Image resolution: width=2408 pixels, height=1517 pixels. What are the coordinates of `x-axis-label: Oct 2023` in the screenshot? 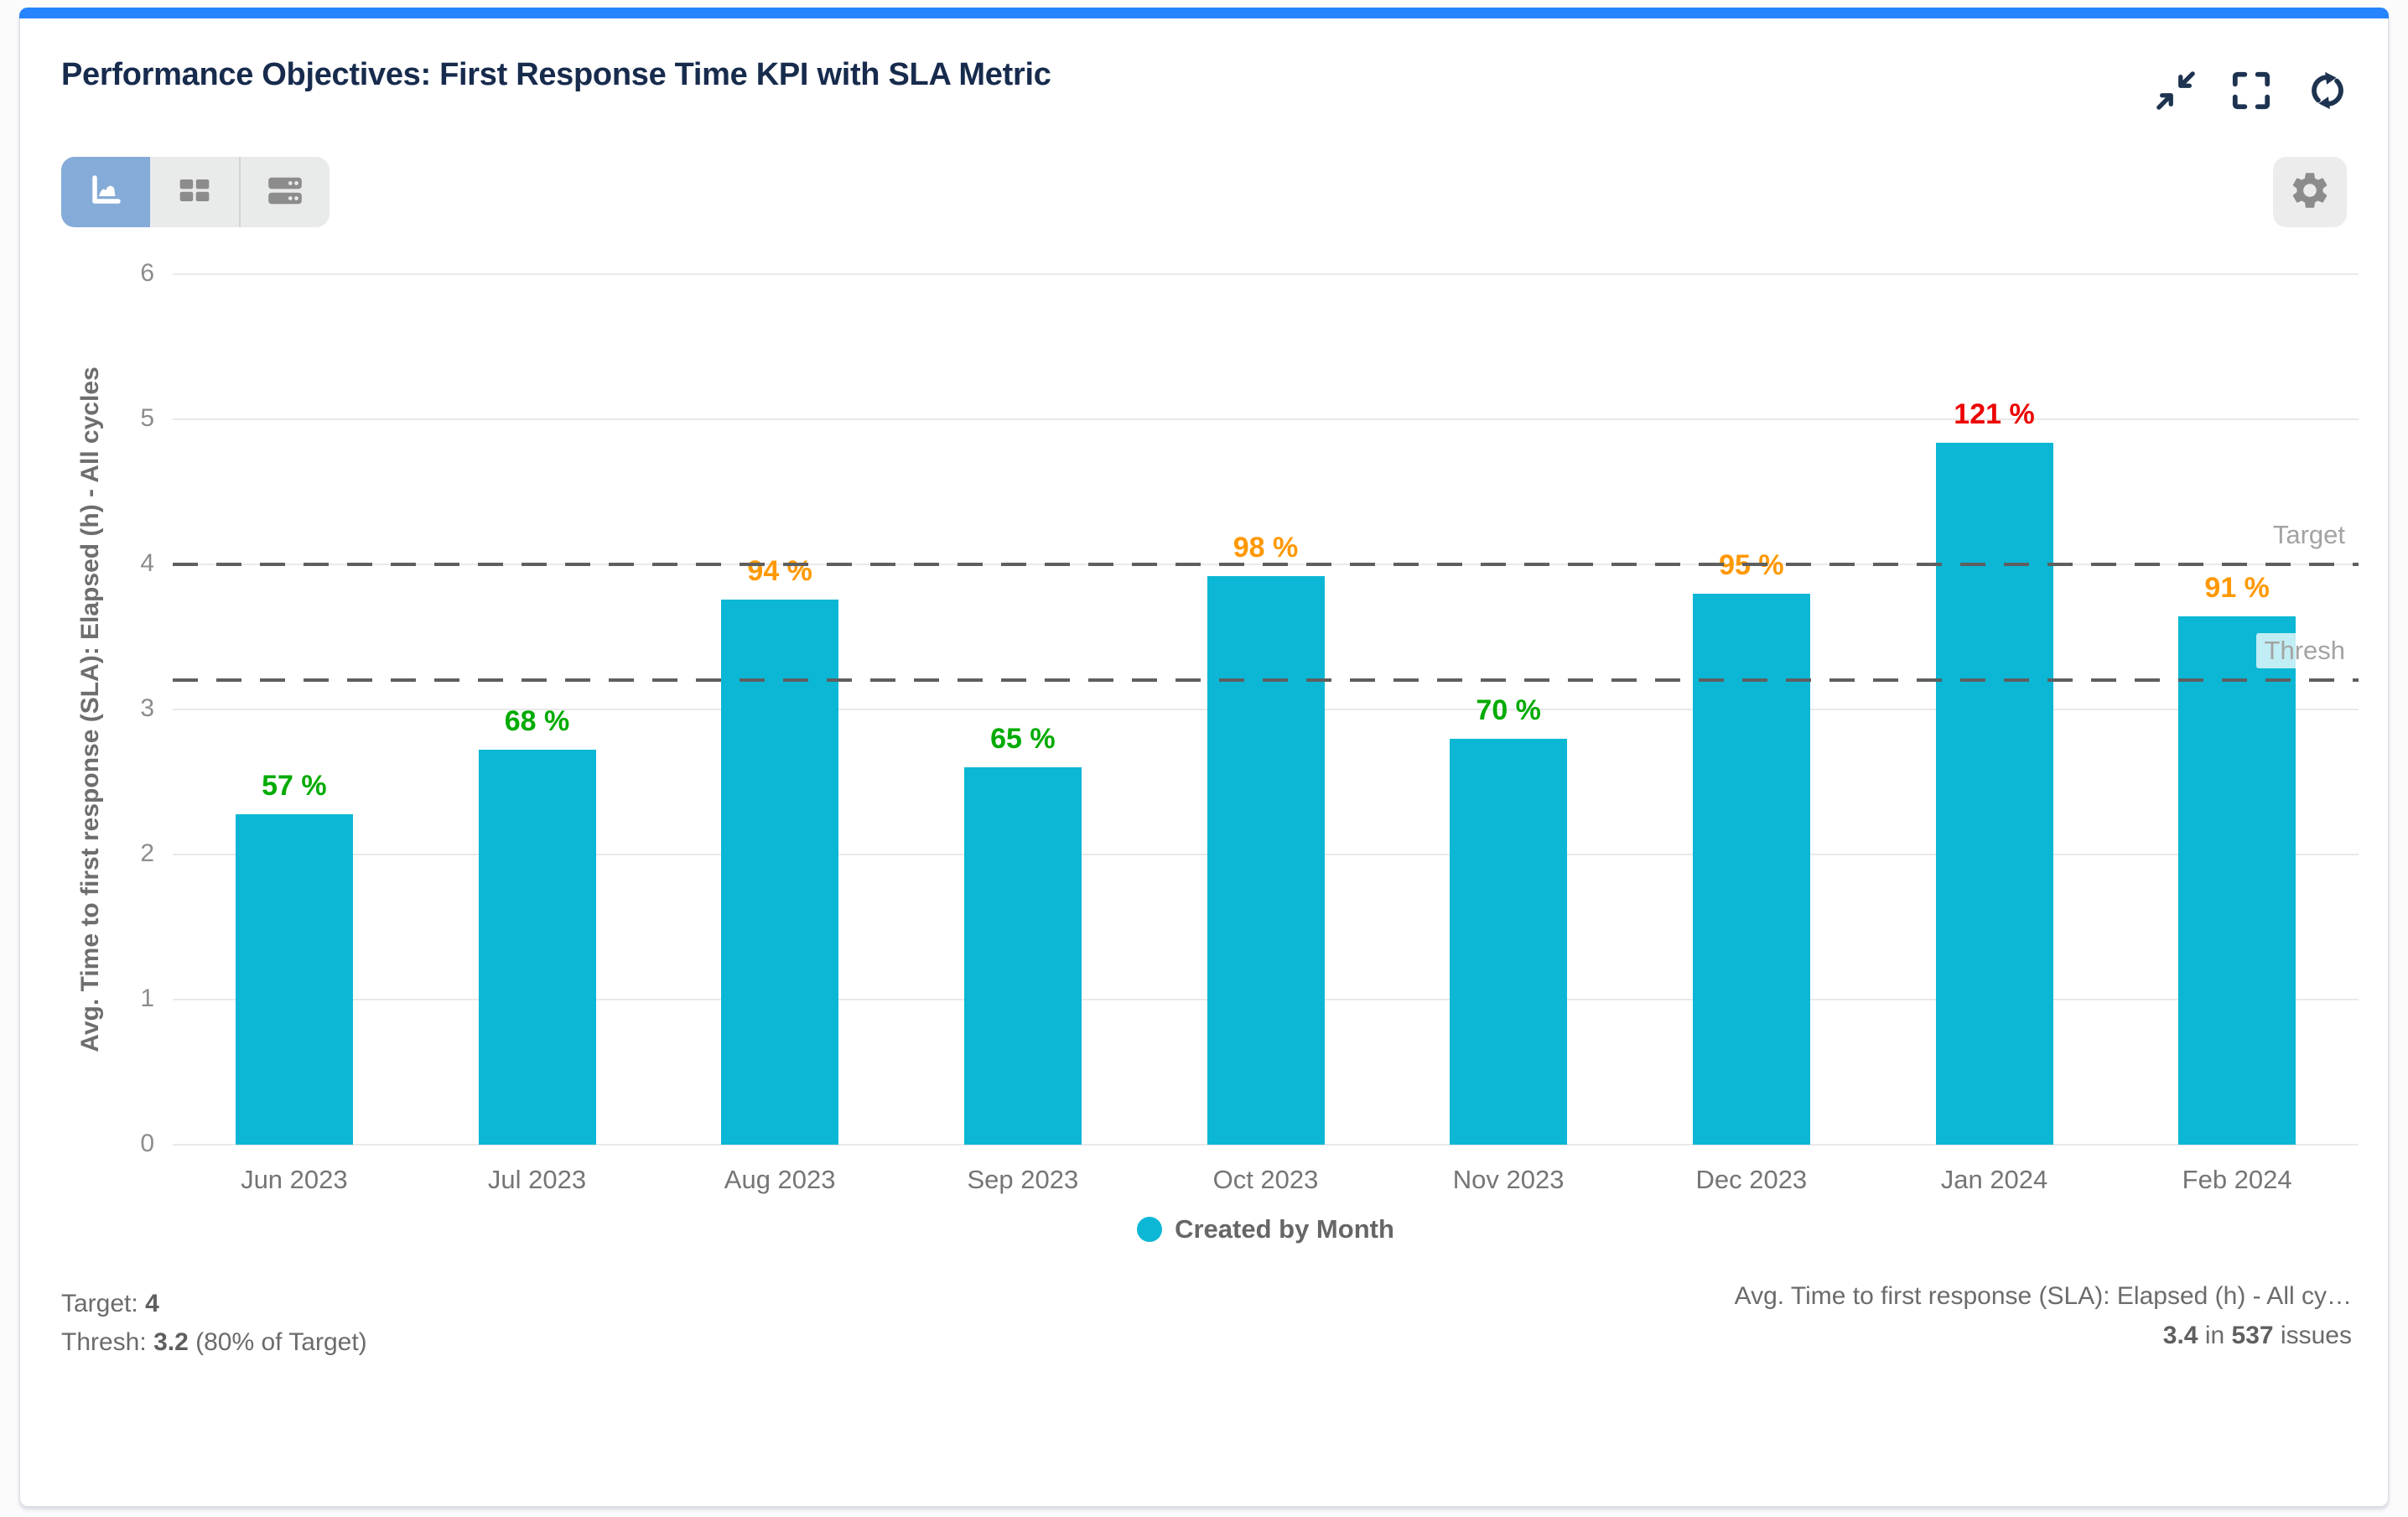 It's located at (1265, 1179).